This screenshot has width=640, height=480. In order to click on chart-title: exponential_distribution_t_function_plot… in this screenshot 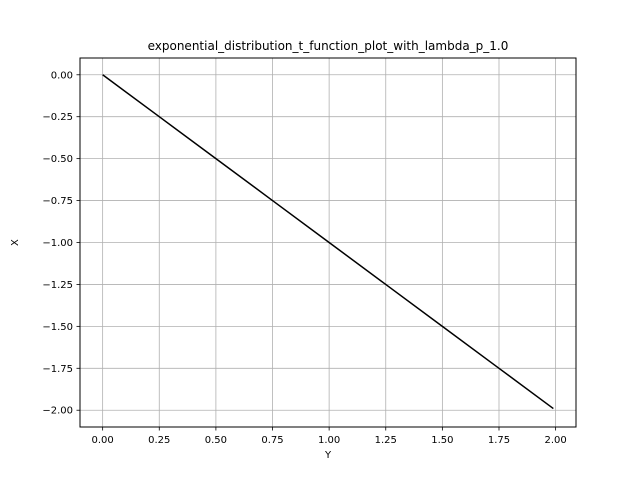, I will do `click(328, 46)`.